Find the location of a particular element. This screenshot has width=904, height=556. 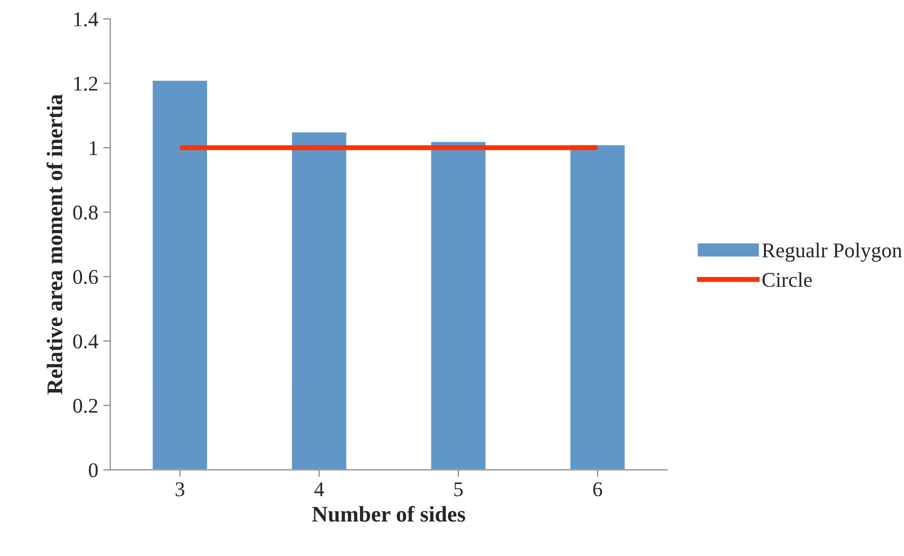

legend-label: Circle is located at coordinates (787, 279).